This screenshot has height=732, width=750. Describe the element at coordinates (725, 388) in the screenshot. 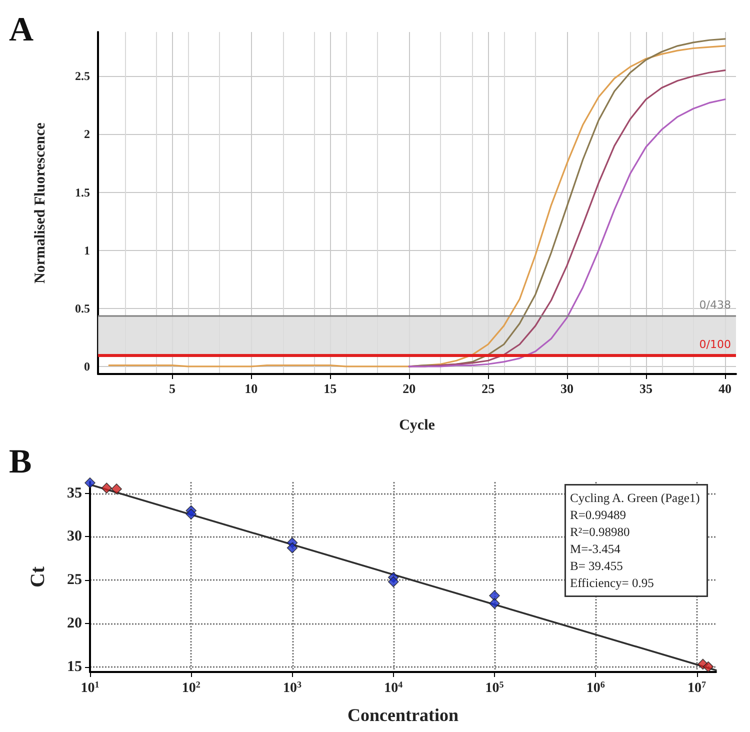

I see `x-tick-label: 40` at that location.